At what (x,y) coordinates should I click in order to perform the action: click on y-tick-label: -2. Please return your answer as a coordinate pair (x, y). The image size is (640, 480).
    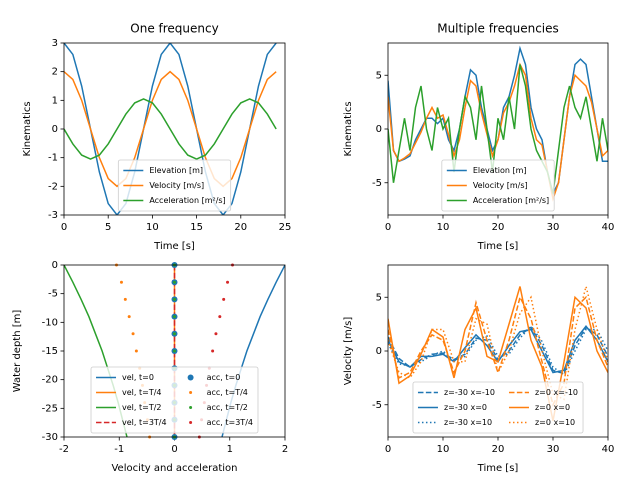
    Looking at the image, I should click on (53, 186).